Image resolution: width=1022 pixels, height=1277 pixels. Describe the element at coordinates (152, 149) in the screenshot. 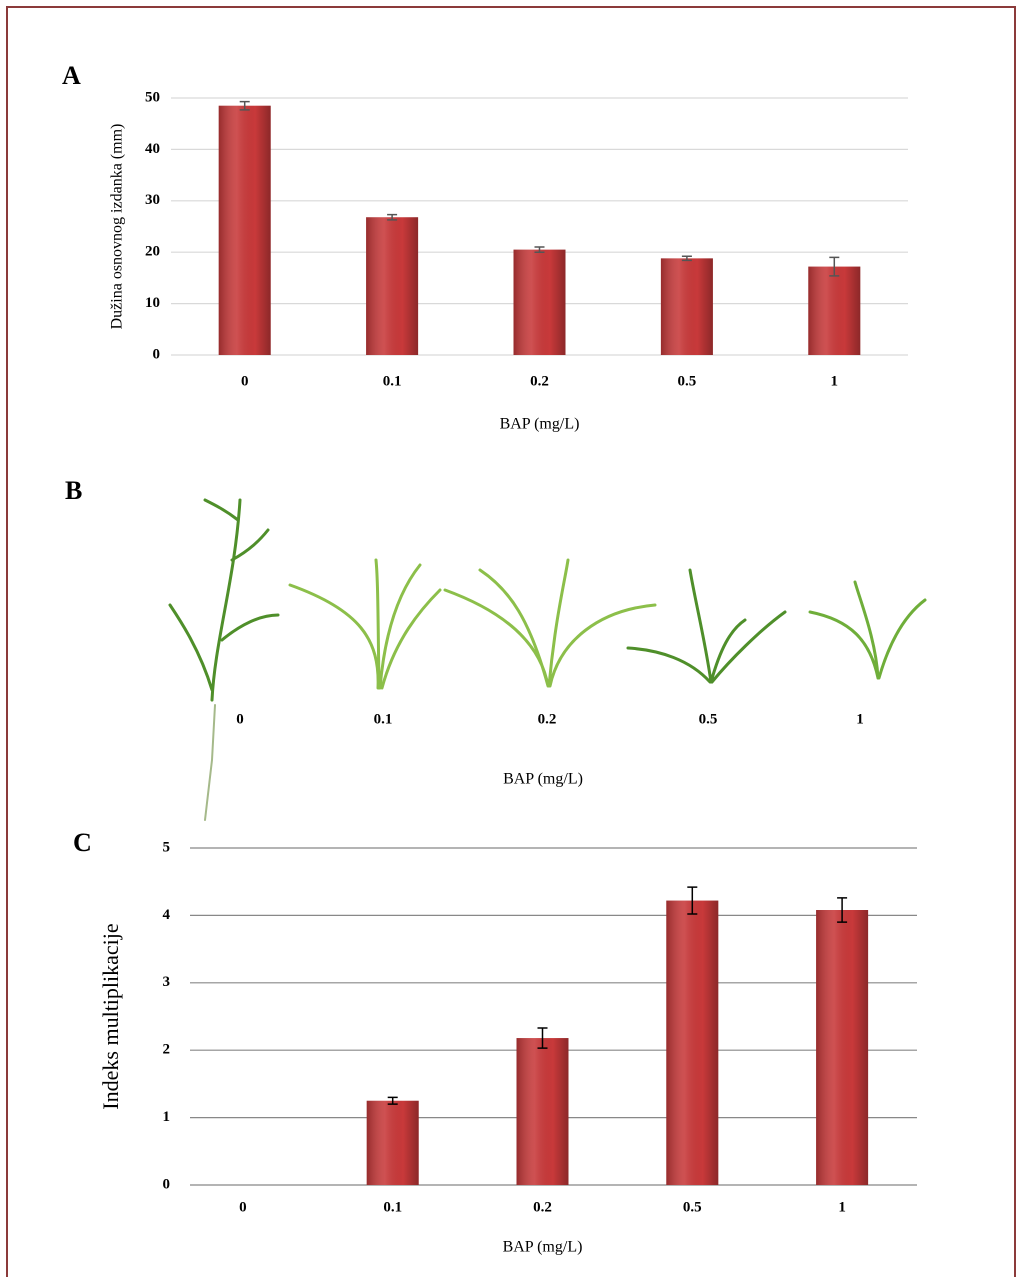

I see `y-tick-label: 40` at that location.